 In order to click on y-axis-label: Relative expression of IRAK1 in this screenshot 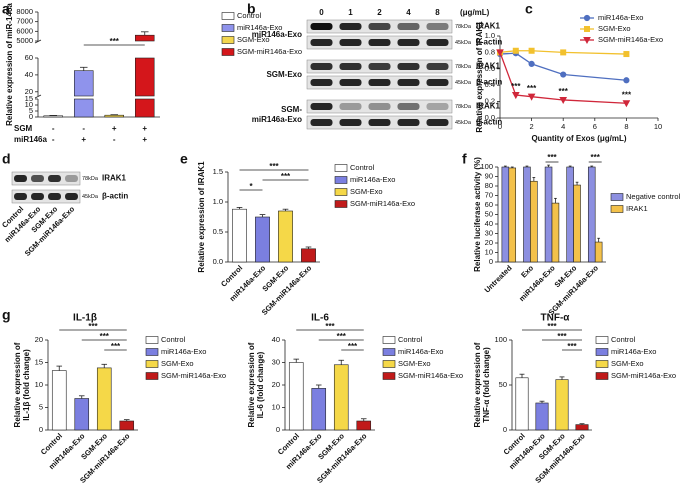, I will do `click(201, 217)`.